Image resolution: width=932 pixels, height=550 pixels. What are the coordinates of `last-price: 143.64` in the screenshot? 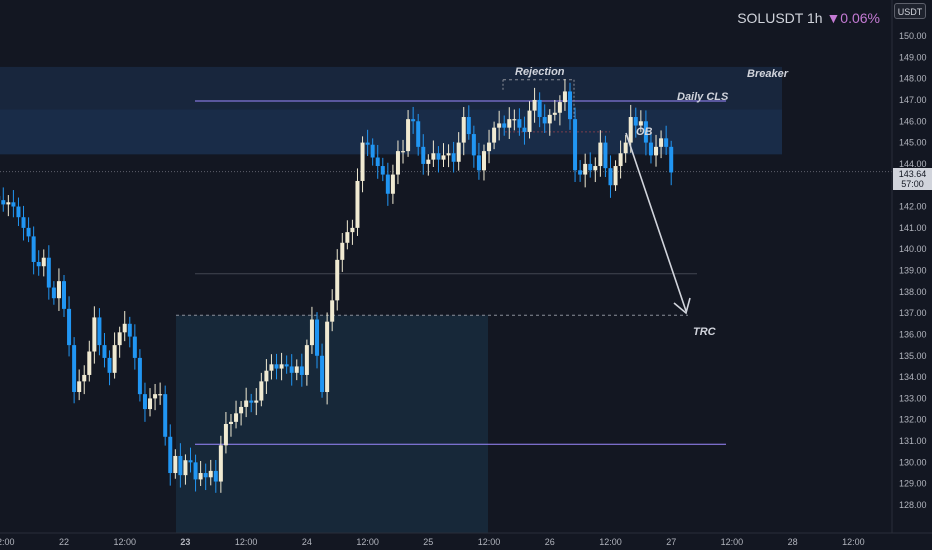 It's located at (912, 174).